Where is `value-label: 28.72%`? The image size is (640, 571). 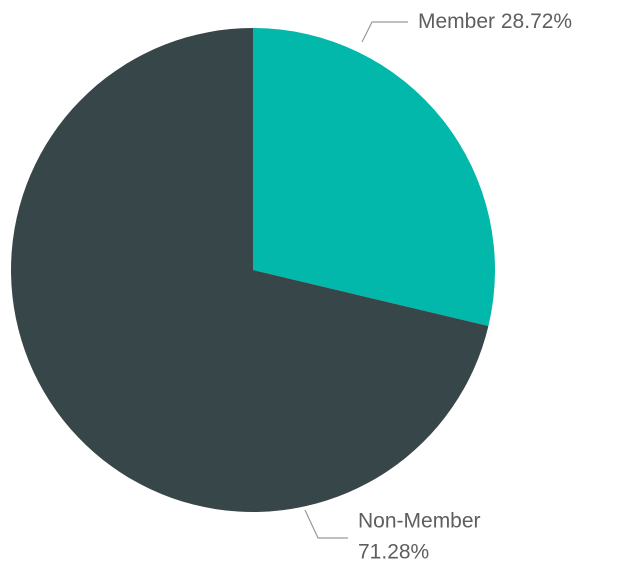
value-label: 28.72% is located at coordinates (536, 21).